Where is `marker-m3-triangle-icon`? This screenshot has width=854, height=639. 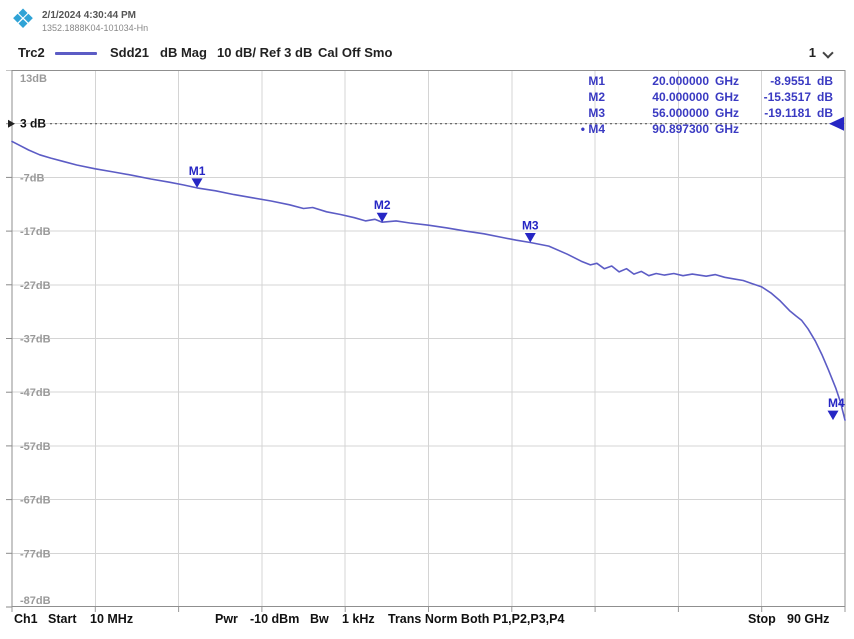 marker-m3-triangle-icon is located at coordinates (530, 237).